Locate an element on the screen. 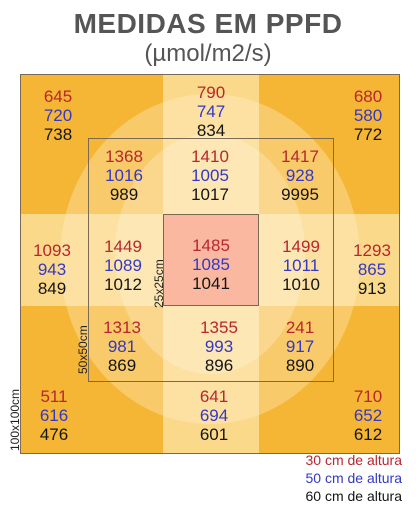 Image resolution: width=416 pixels, height=515 pixels. cell-outer-top-right: 680 580 772 is located at coordinates (368, 115).